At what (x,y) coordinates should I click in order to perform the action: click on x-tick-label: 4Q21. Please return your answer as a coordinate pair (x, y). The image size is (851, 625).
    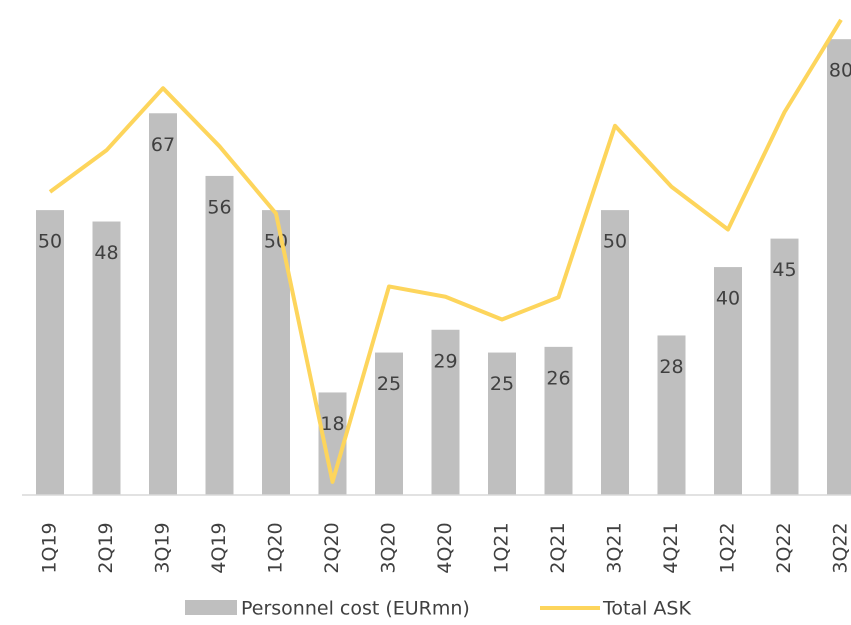
    Looking at the image, I should click on (671, 547).